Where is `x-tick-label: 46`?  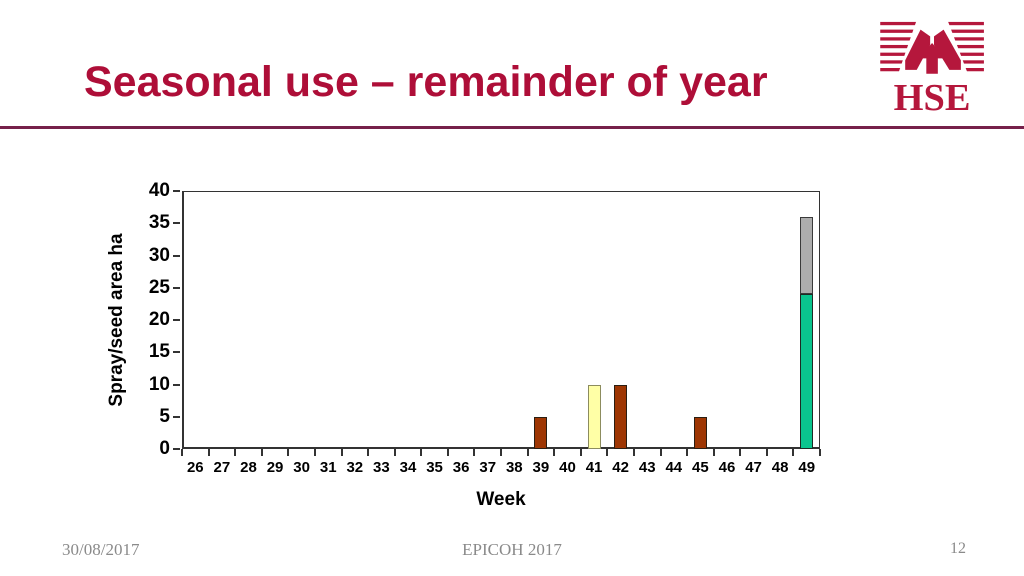
x-tick-label: 46 is located at coordinates (727, 467).